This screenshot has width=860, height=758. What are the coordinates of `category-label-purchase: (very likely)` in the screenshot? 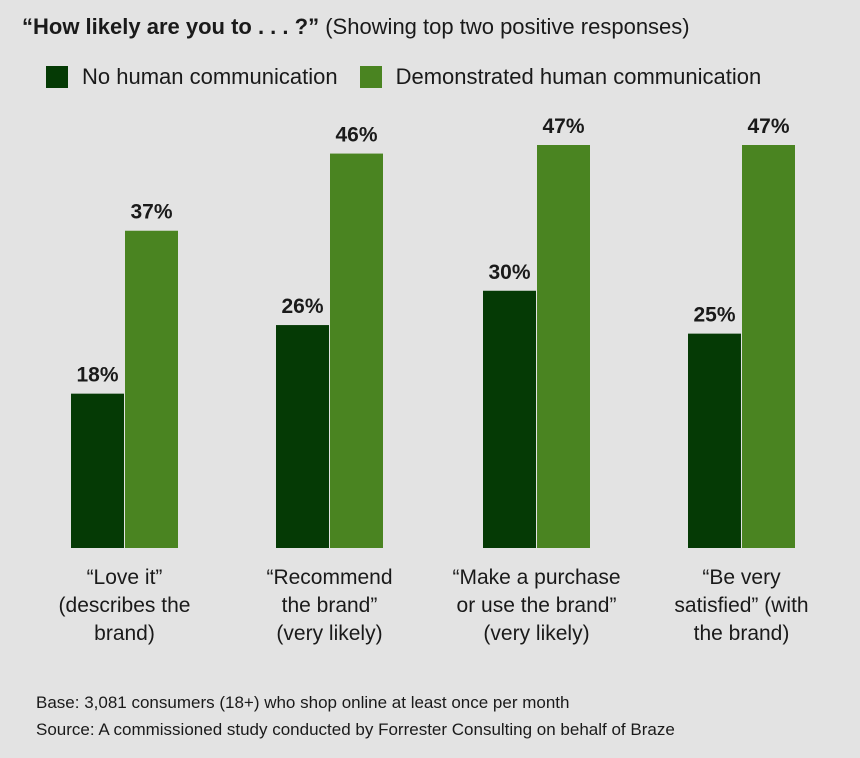 It's located at (536, 633).